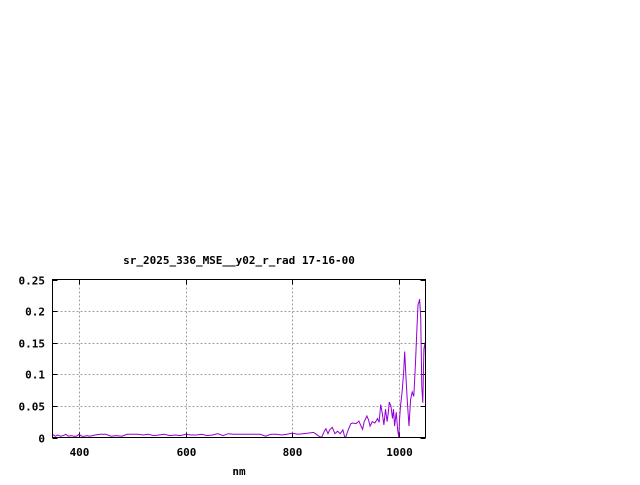  Describe the element at coordinates (35, 375) in the screenshot. I see `y-tick-label: 0.1` at that location.